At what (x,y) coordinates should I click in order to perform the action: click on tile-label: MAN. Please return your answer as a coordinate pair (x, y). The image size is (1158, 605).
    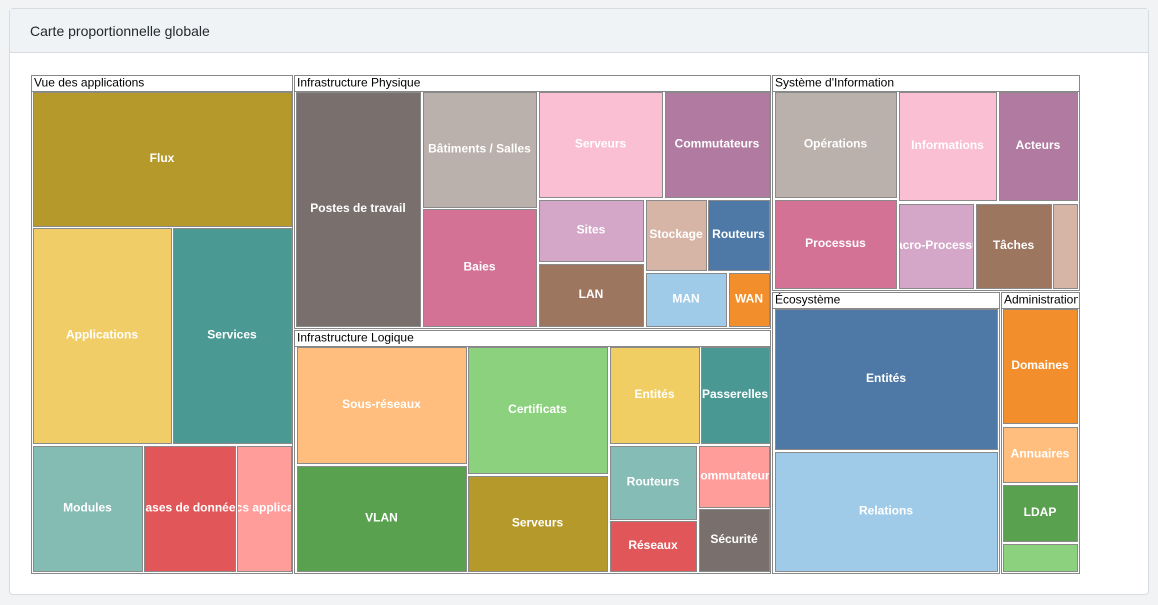
    Looking at the image, I should click on (685, 299).